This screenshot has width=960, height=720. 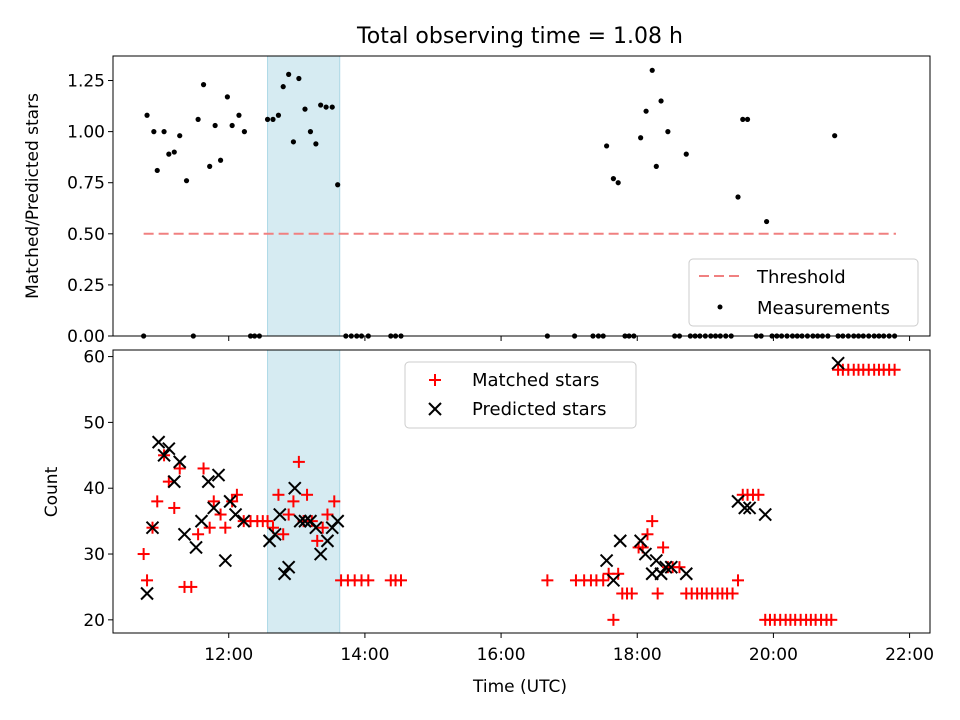 What do you see at coordinates (86, 337) in the screenshot?
I see `y-tick-label: 0.00` at bounding box center [86, 337].